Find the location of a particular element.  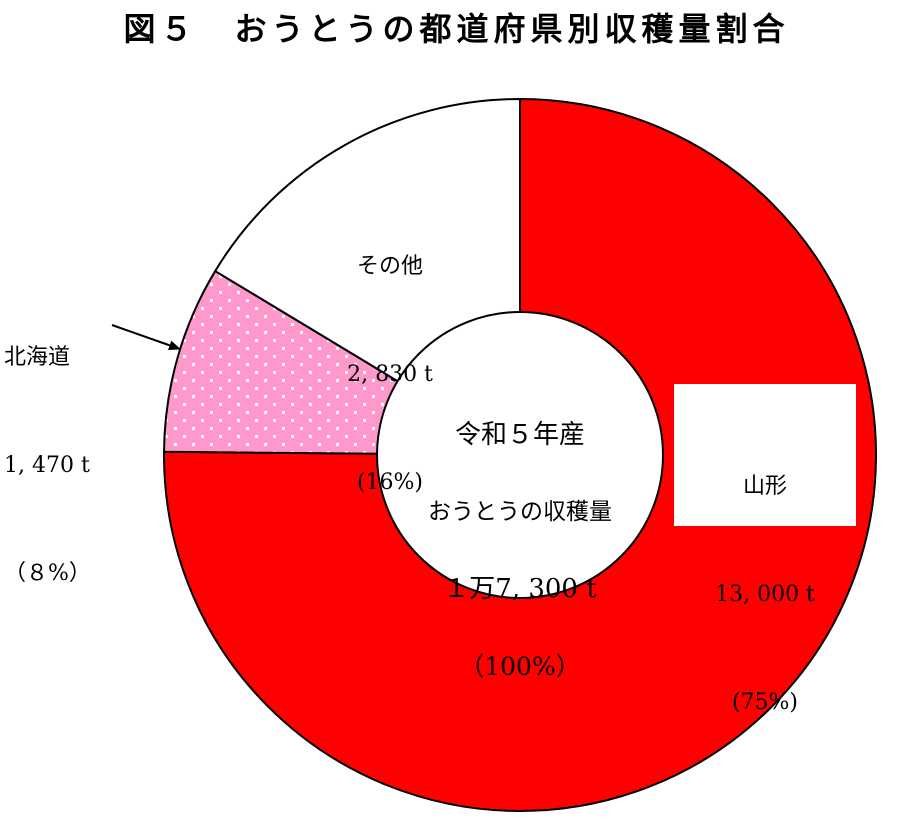

yamagata-label-background is located at coordinates (765, 455).